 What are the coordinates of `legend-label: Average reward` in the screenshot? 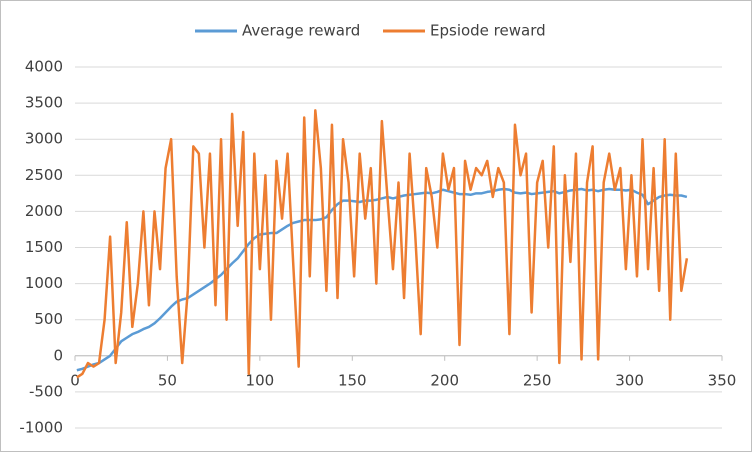 It's located at (301, 31).